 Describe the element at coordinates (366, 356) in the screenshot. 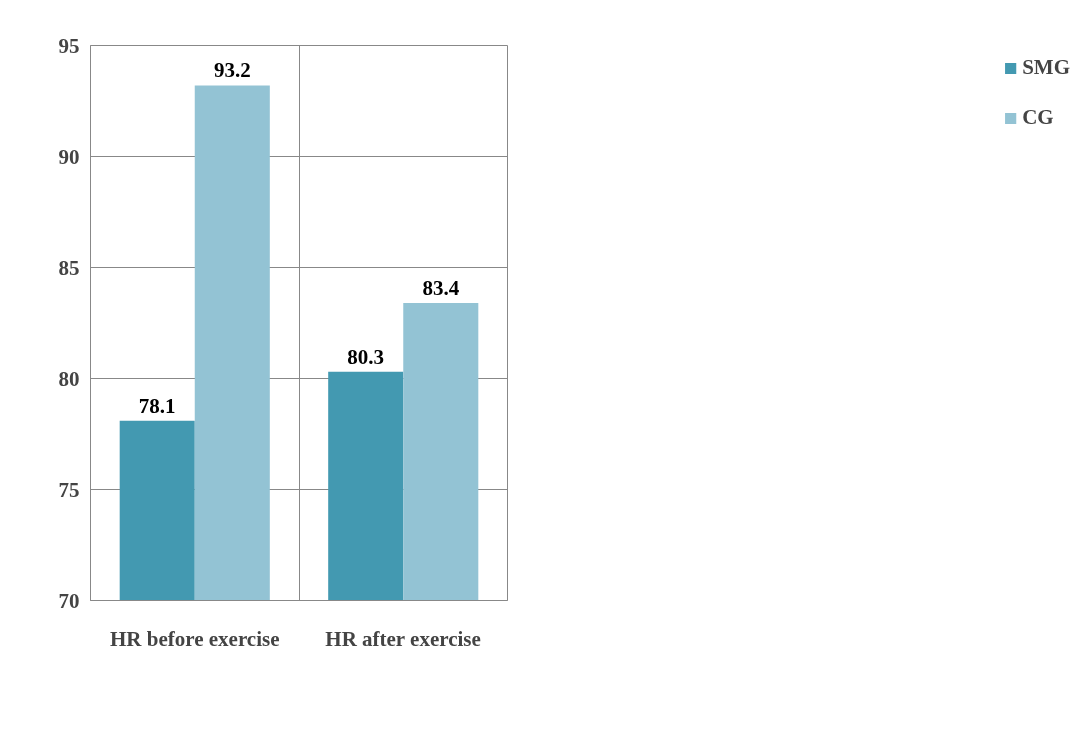

I see `data-label: 80.3` at that location.